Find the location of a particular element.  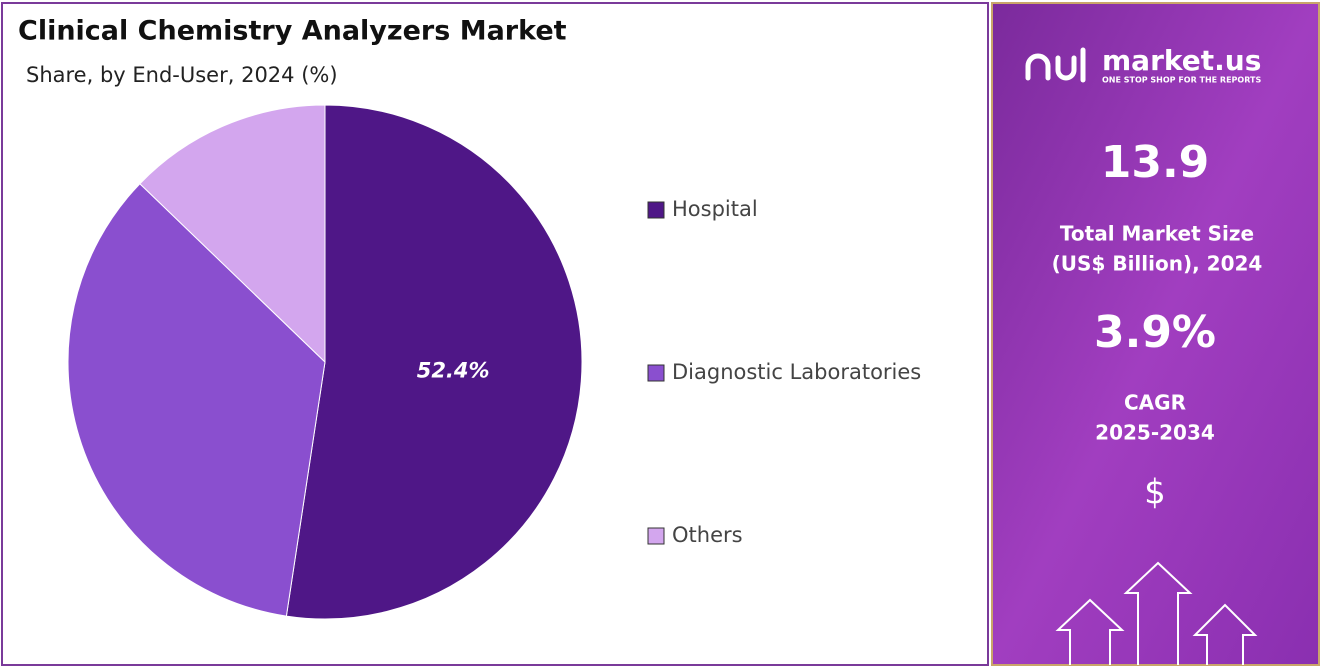

legend-label: Hospital is located at coordinates (715, 209).